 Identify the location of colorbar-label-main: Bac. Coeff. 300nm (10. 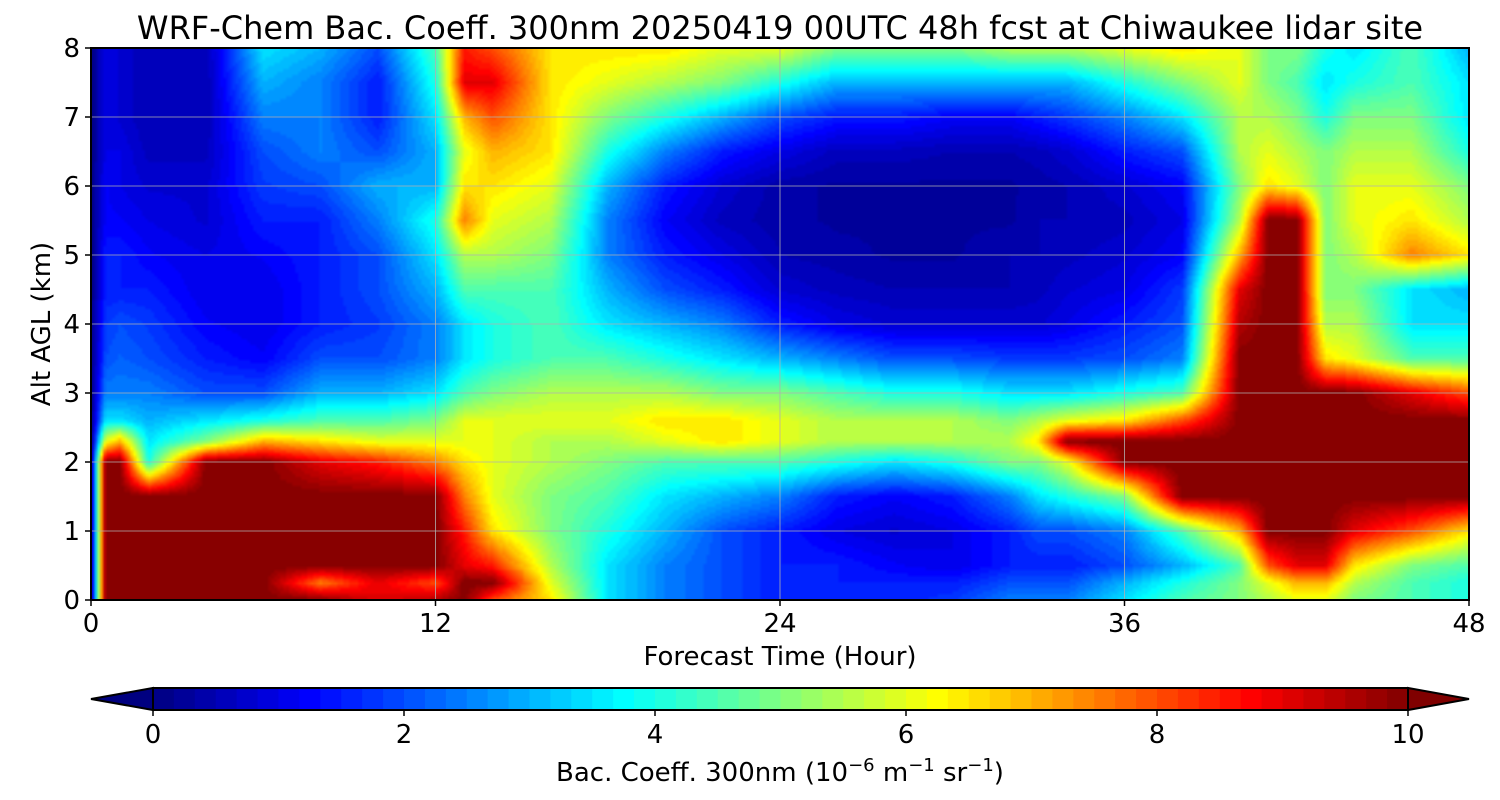
(702, 773).